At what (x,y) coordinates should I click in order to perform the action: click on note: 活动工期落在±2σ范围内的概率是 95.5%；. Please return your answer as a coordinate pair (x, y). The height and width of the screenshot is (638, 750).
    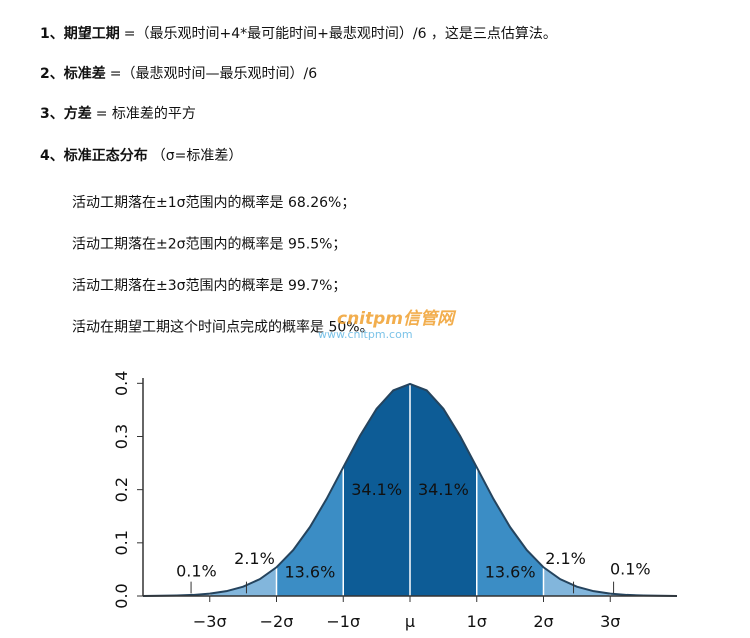
    Looking at the image, I should click on (209, 244).